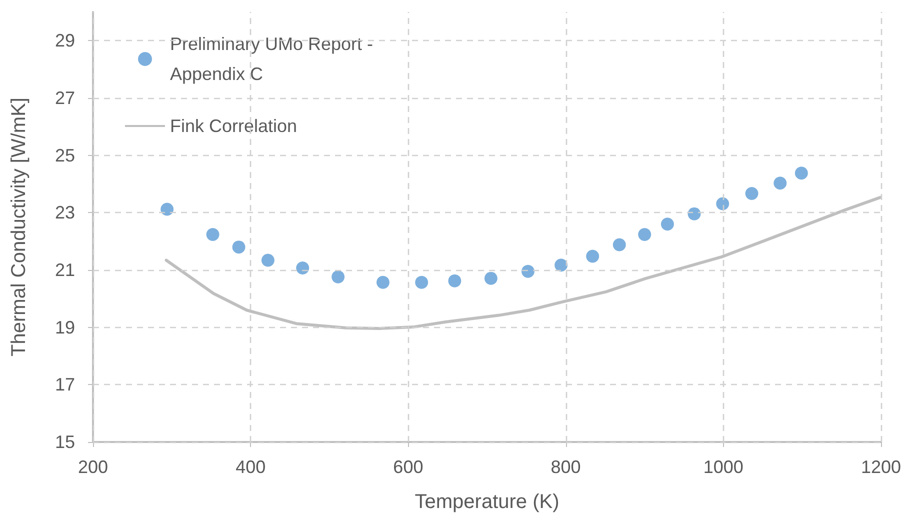  What do you see at coordinates (64, 270) in the screenshot?
I see `y-tick-label: 21` at bounding box center [64, 270].